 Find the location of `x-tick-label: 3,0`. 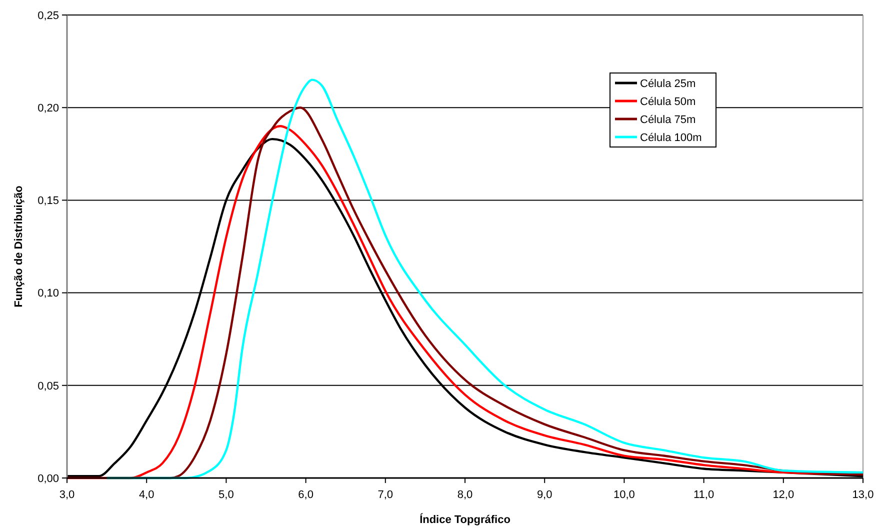

x-tick-label: 3,0 is located at coordinates (67, 495).